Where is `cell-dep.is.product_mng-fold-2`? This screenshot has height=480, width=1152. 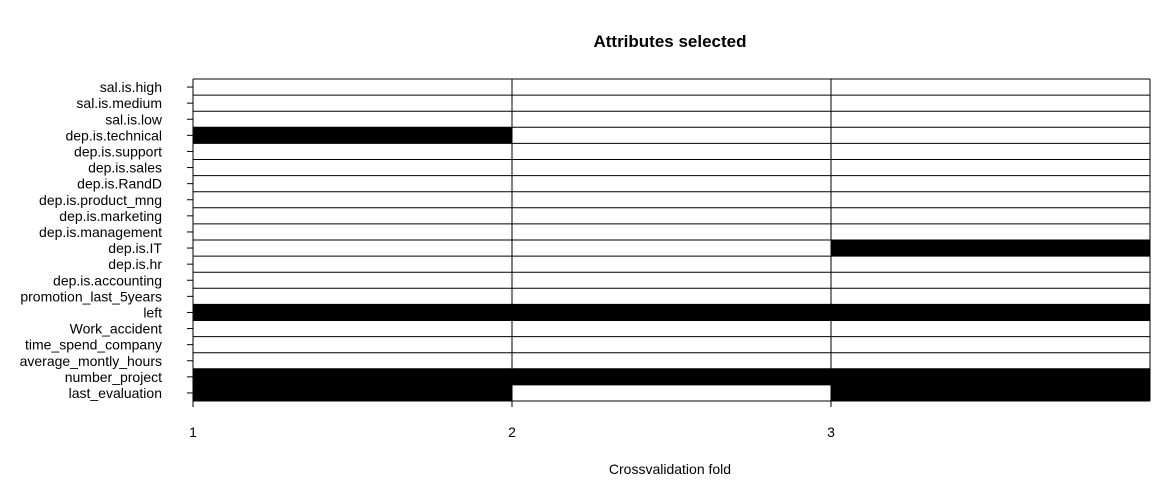
cell-dep.is.product_mng-fold-2 is located at coordinates (671, 199).